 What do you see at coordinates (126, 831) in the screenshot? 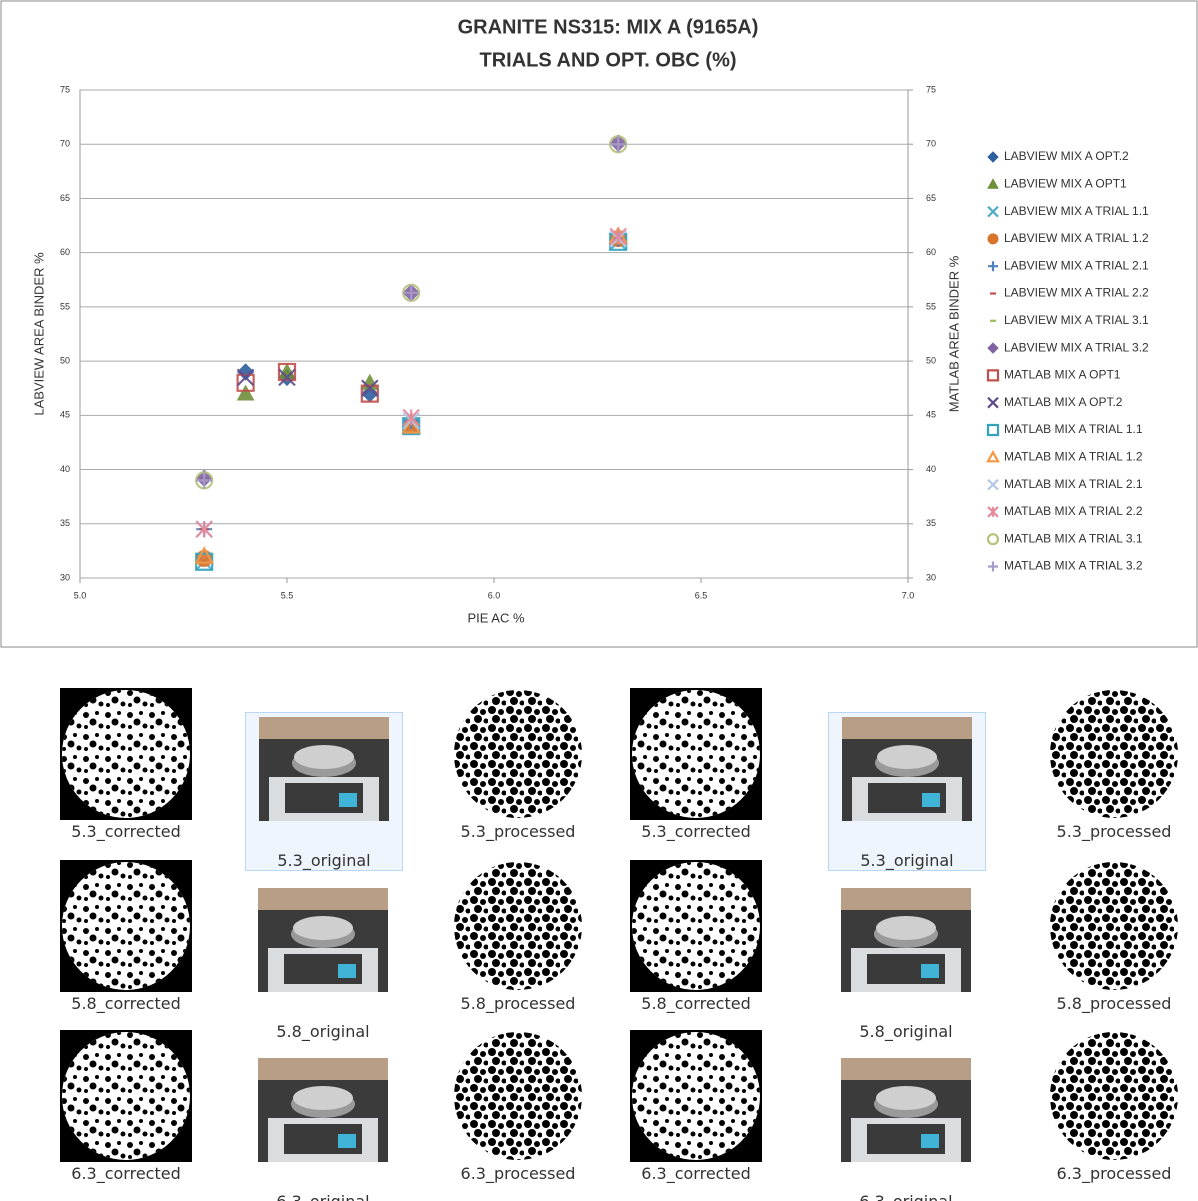
I see `file-label: 5.3_corrected` at bounding box center [126, 831].